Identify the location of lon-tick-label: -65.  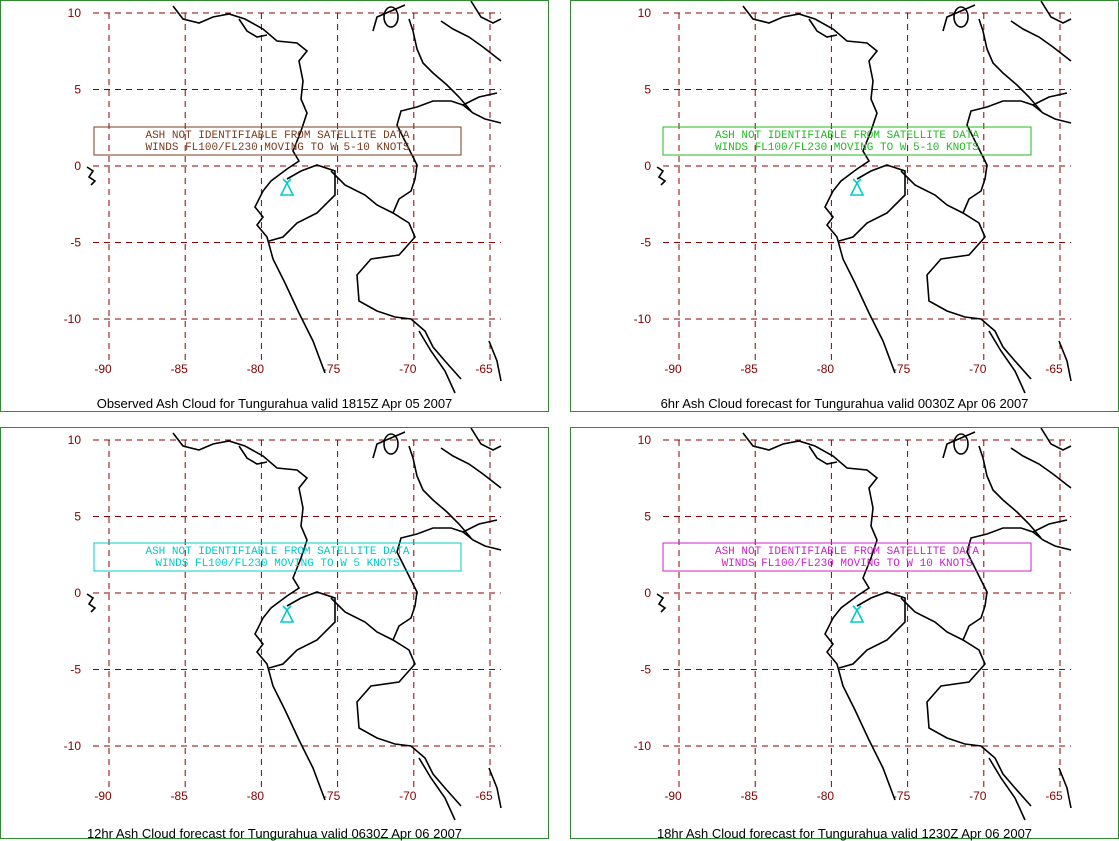
(1054, 796).